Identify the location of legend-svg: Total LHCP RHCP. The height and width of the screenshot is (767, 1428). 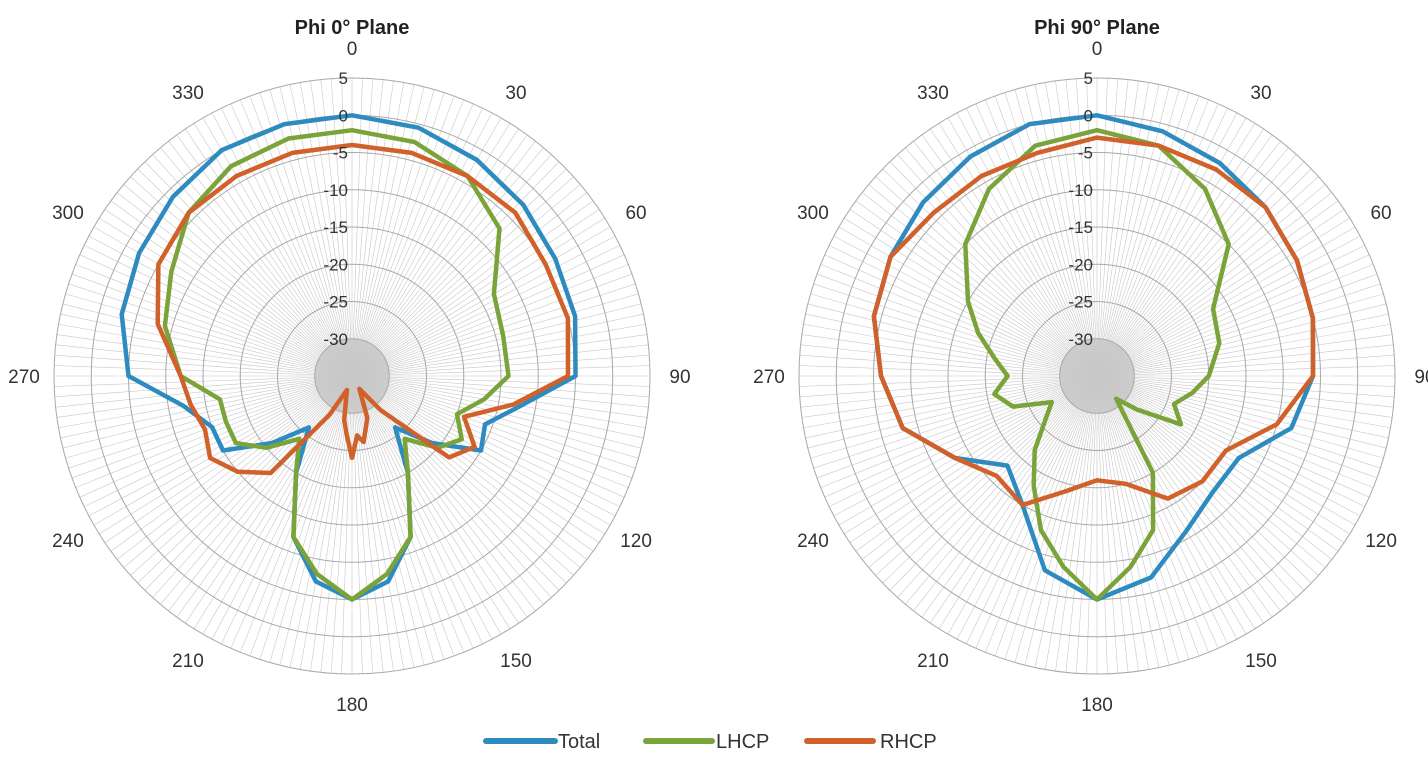
(710, 742).